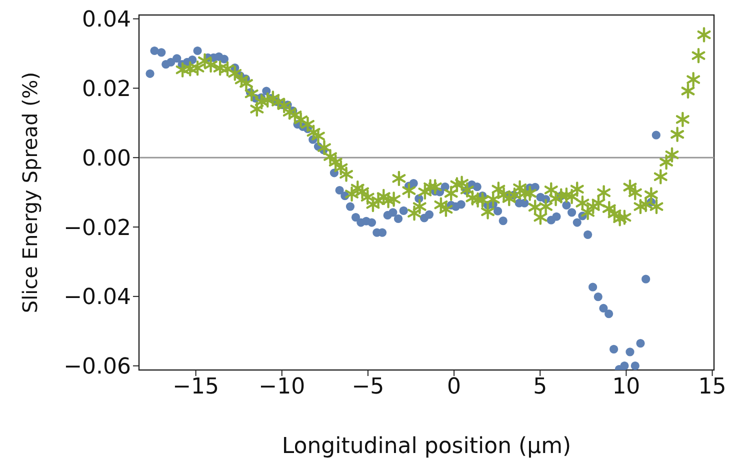 The width and height of the screenshot is (730, 463). I want to click on y-tick-label: 0.00, so click(106, 159).